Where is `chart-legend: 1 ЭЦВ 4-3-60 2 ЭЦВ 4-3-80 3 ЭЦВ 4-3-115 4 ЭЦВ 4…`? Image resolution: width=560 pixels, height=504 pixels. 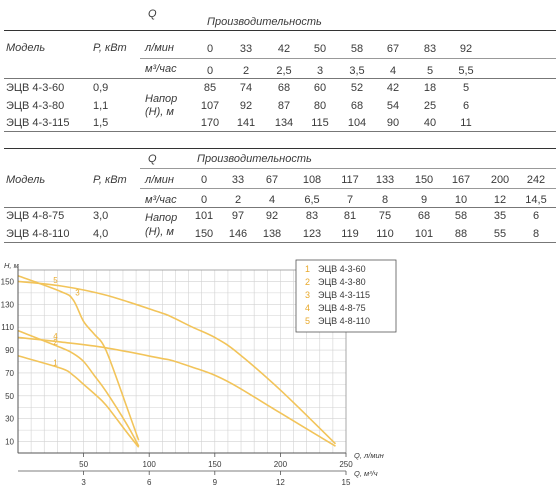 chart-legend: 1 ЭЦВ 4-3-60 2 ЭЦВ 4-3-80 3 ЭЦВ 4-3-115 4 ЭЦВ 4… is located at coordinates (346, 296).